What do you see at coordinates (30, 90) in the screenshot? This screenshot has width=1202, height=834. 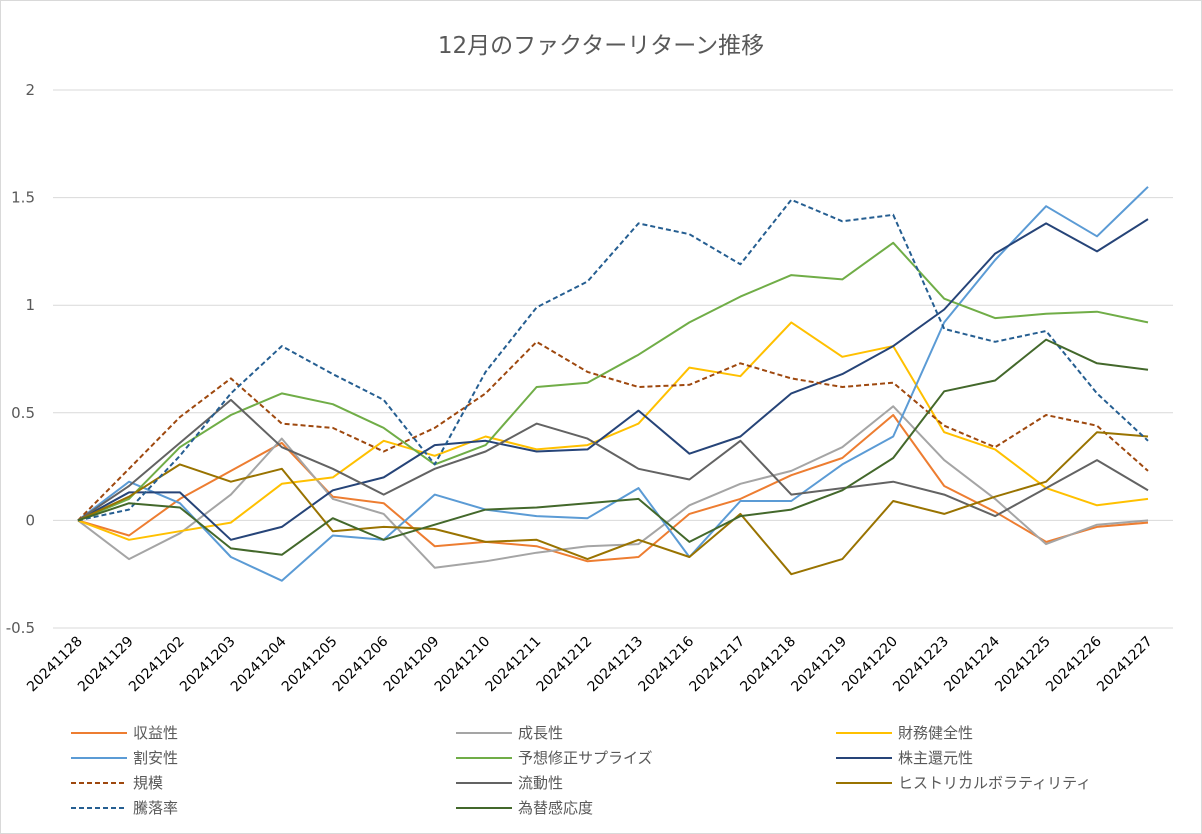 I see `y-tick-label: 2` at bounding box center [30, 90].